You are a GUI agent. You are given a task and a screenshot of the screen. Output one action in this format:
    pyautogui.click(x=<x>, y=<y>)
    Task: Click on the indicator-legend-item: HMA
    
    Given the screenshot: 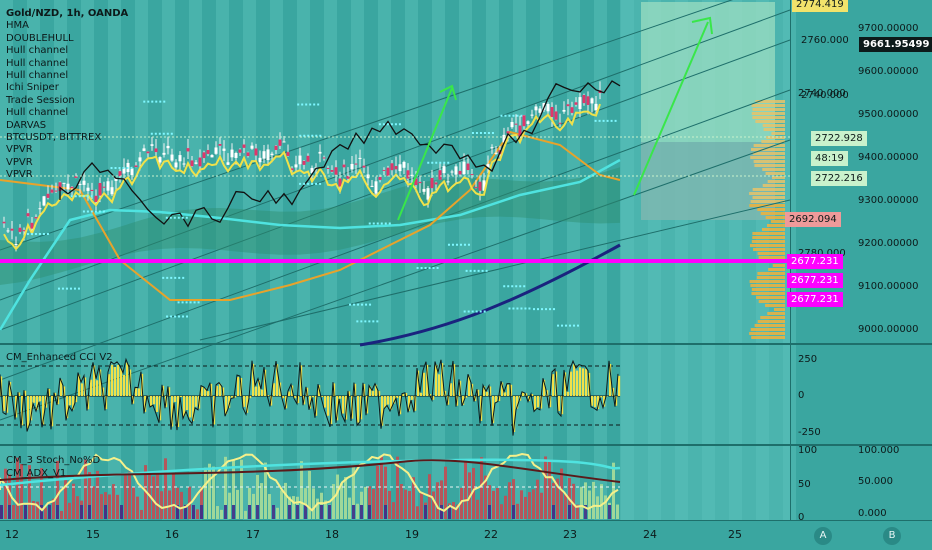 What is the action you would take?
    pyautogui.click(x=17, y=26)
    